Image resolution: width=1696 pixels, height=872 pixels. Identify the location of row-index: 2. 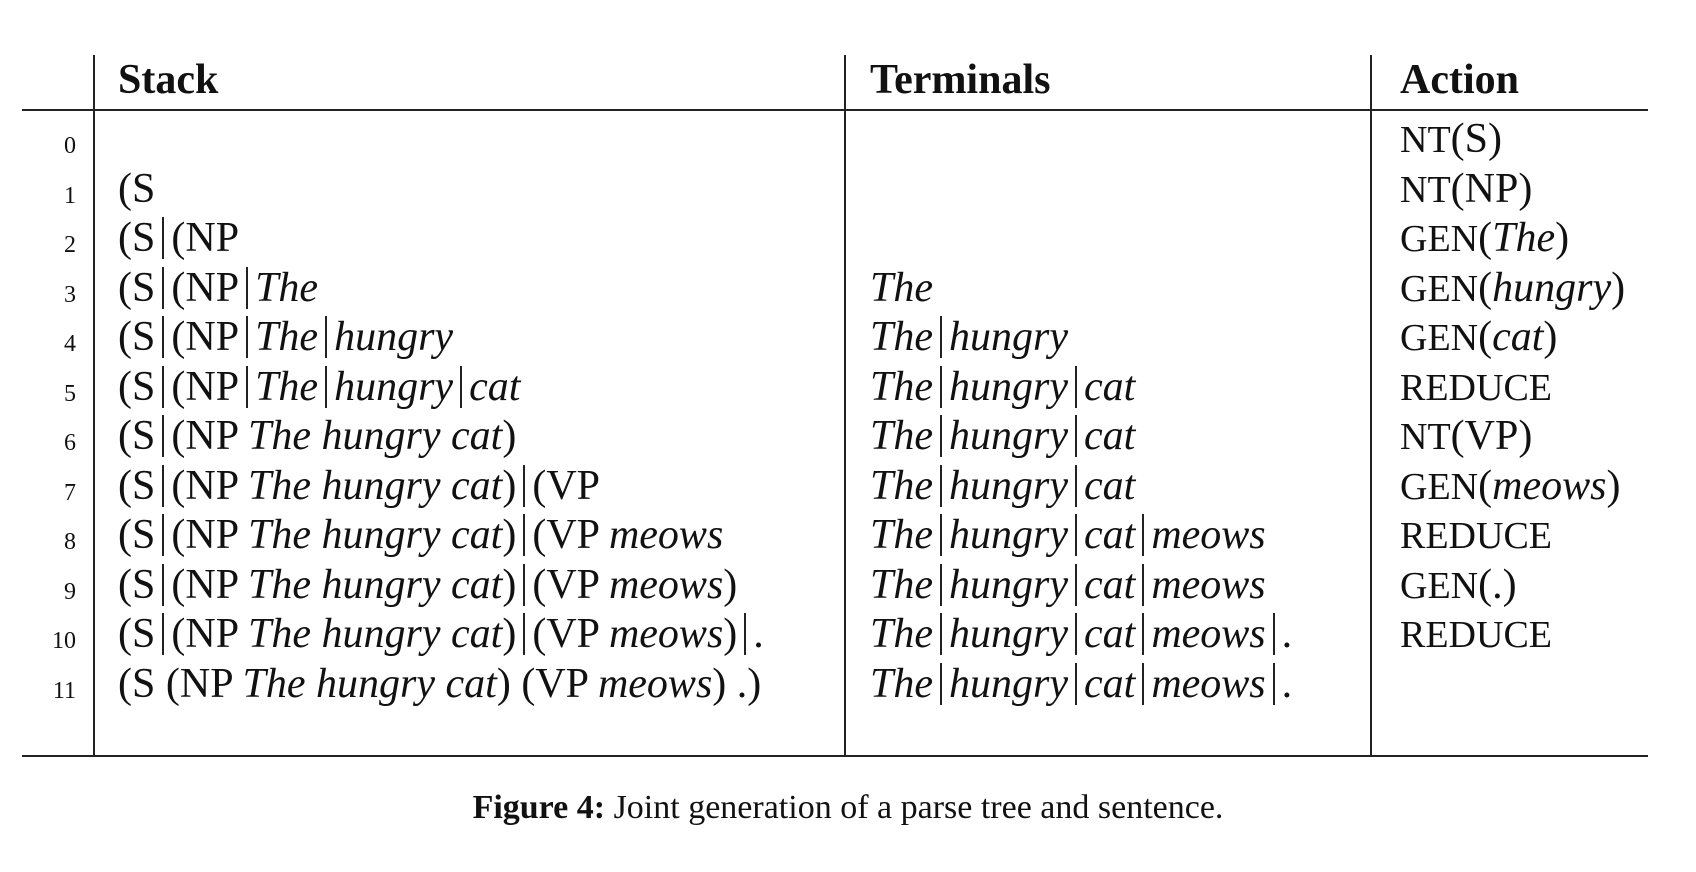
(70, 245).